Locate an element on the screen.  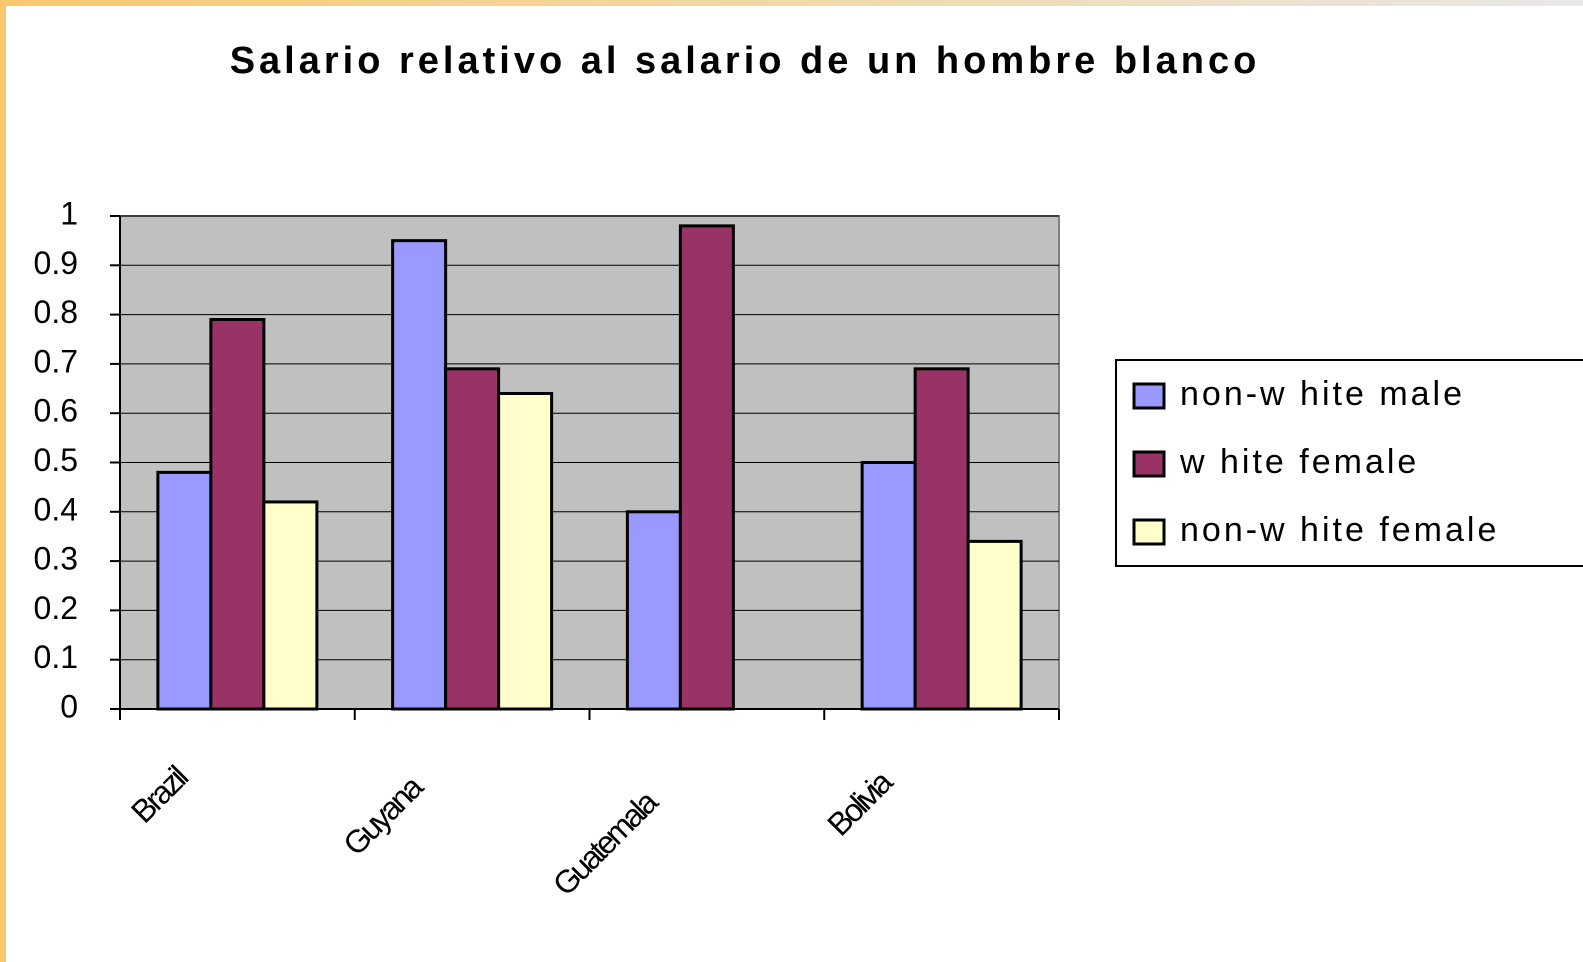
y-tick-label: 0 is located at coordinates (69, 706).